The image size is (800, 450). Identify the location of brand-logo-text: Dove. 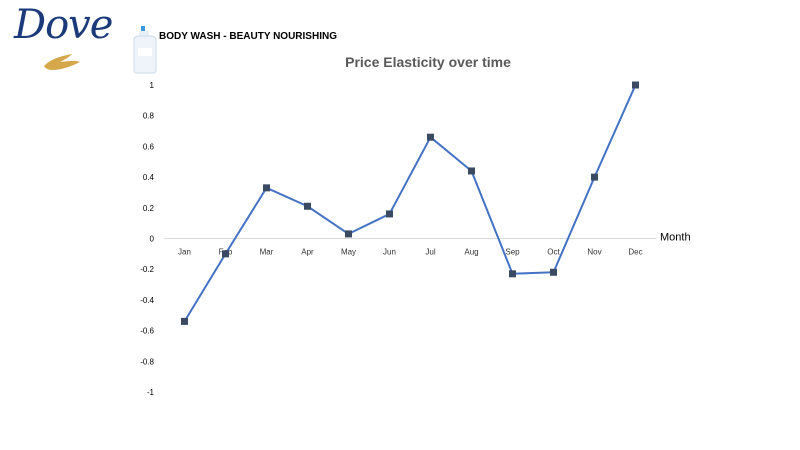
(63, 25).